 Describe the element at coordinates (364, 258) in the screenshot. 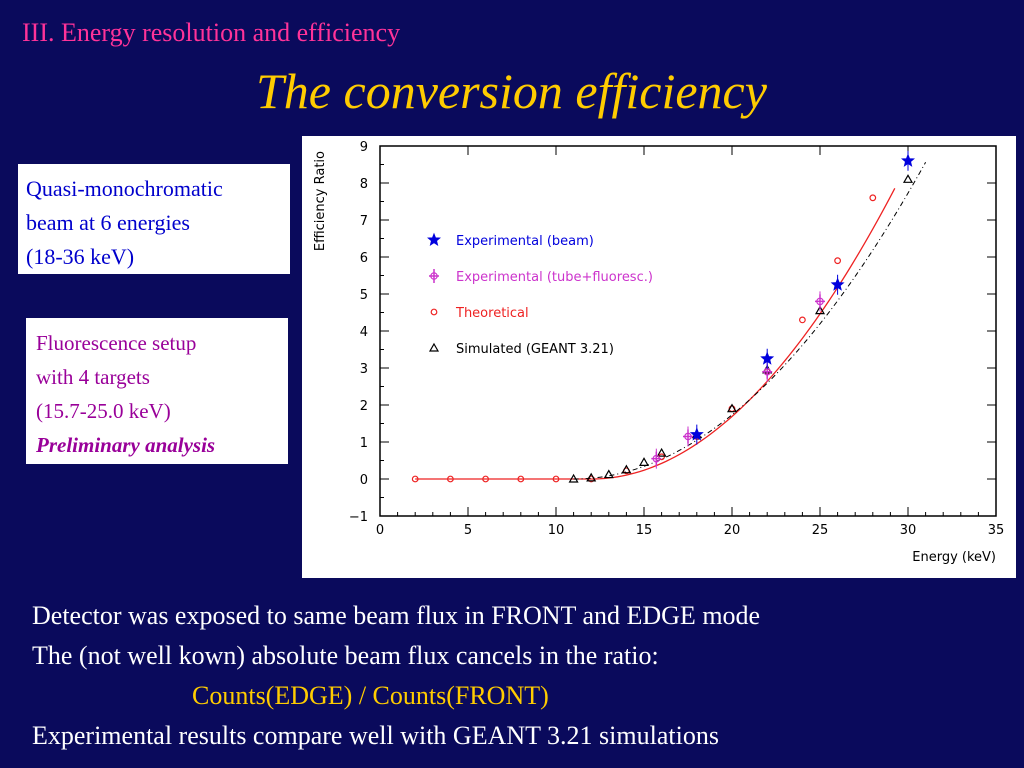

I see `y-tick-label: 6` at that location.